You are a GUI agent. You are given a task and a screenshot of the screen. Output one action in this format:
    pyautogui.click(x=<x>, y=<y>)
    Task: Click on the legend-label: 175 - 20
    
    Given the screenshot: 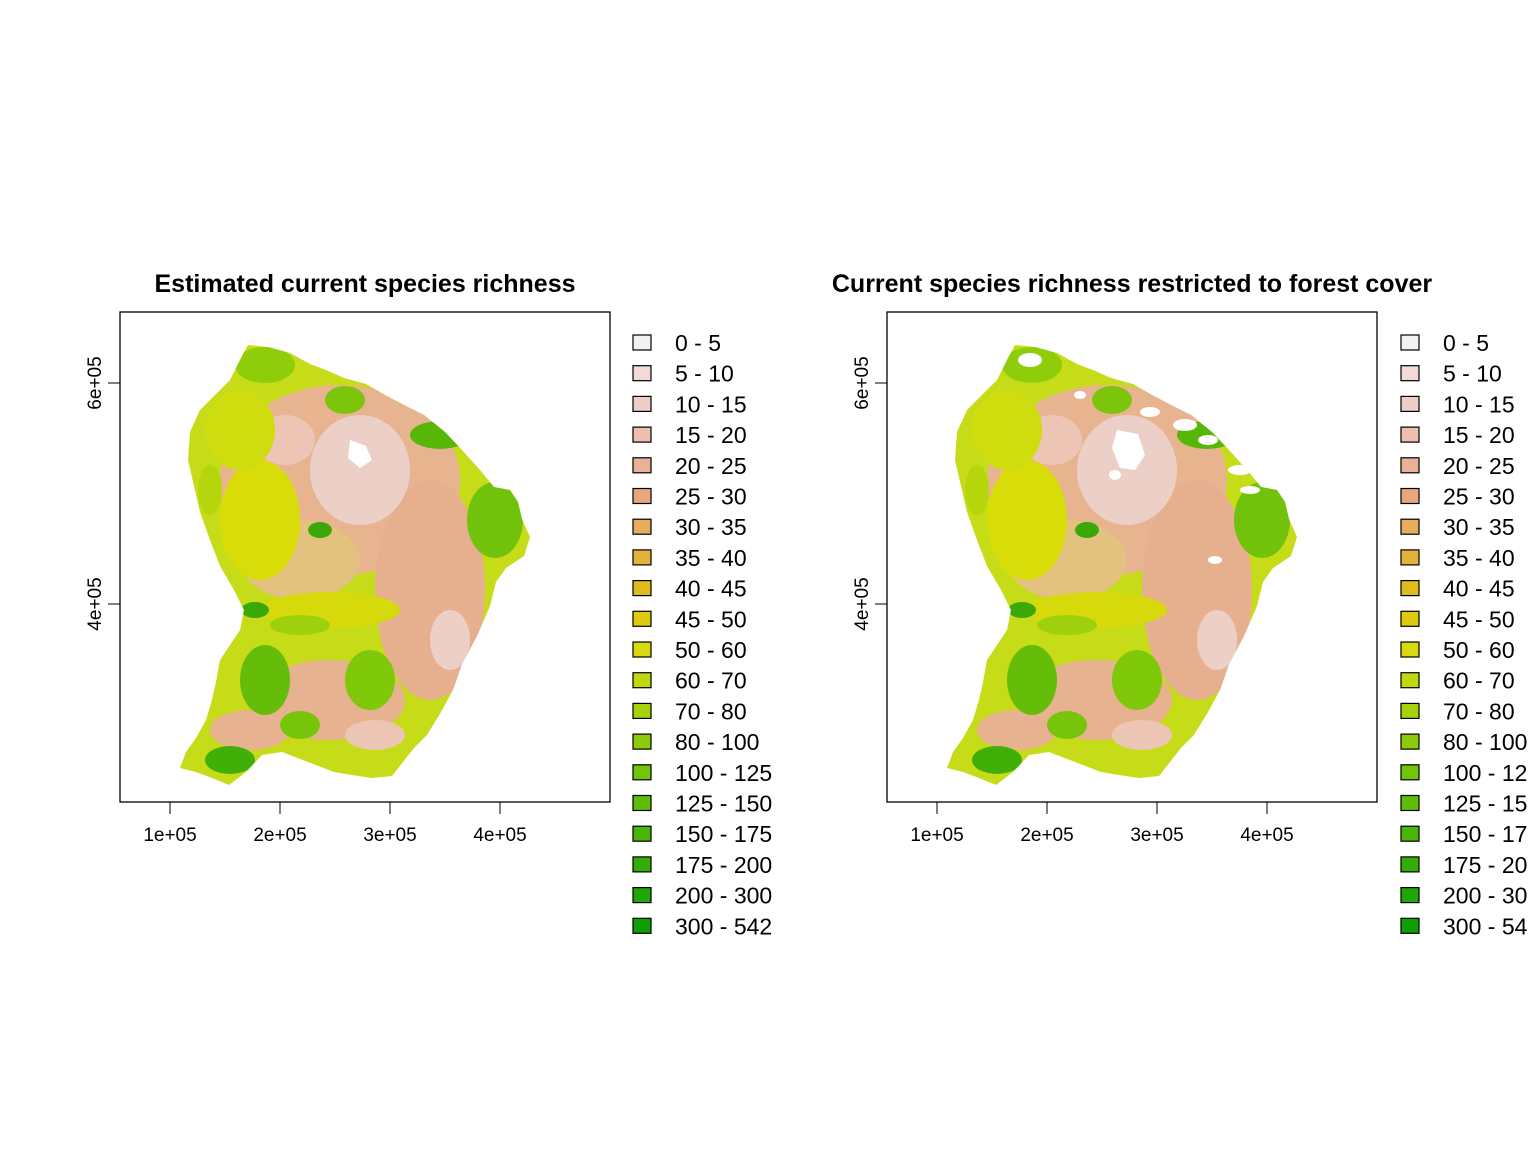 What is the action you would take?
    pyautogui.click(x=1485, y=865)
    